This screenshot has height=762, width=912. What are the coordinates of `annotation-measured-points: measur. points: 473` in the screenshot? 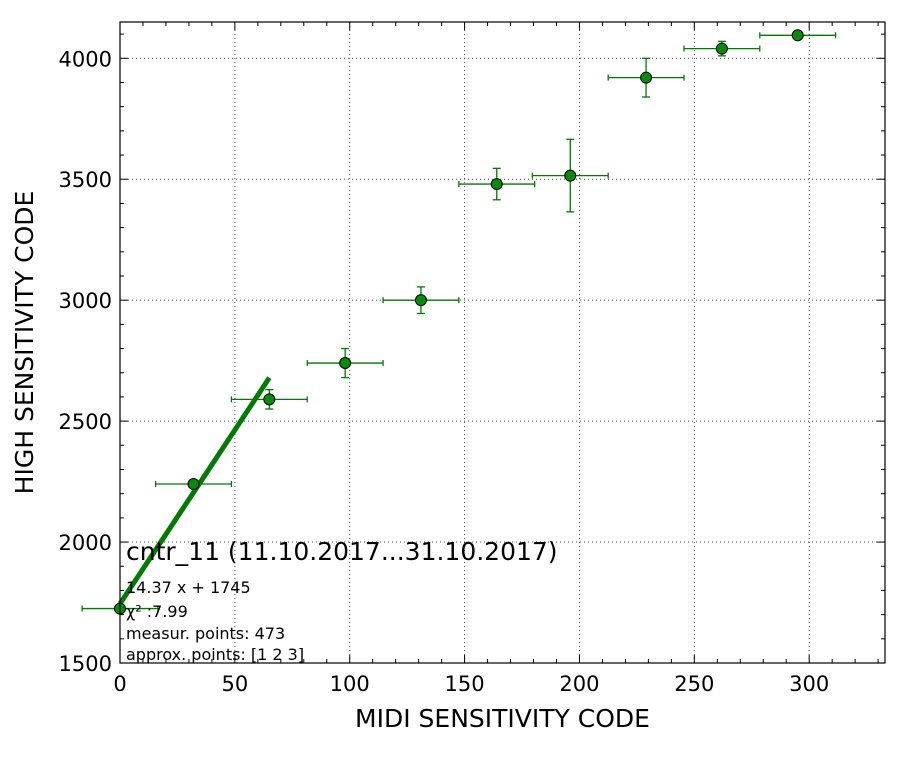 It's located at (205, 633).